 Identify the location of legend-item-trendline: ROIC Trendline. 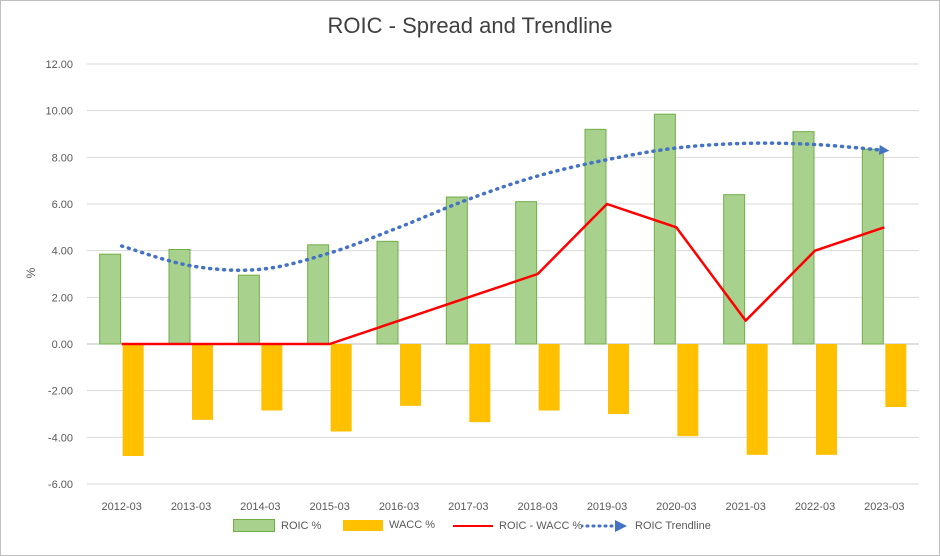
(646, 526).